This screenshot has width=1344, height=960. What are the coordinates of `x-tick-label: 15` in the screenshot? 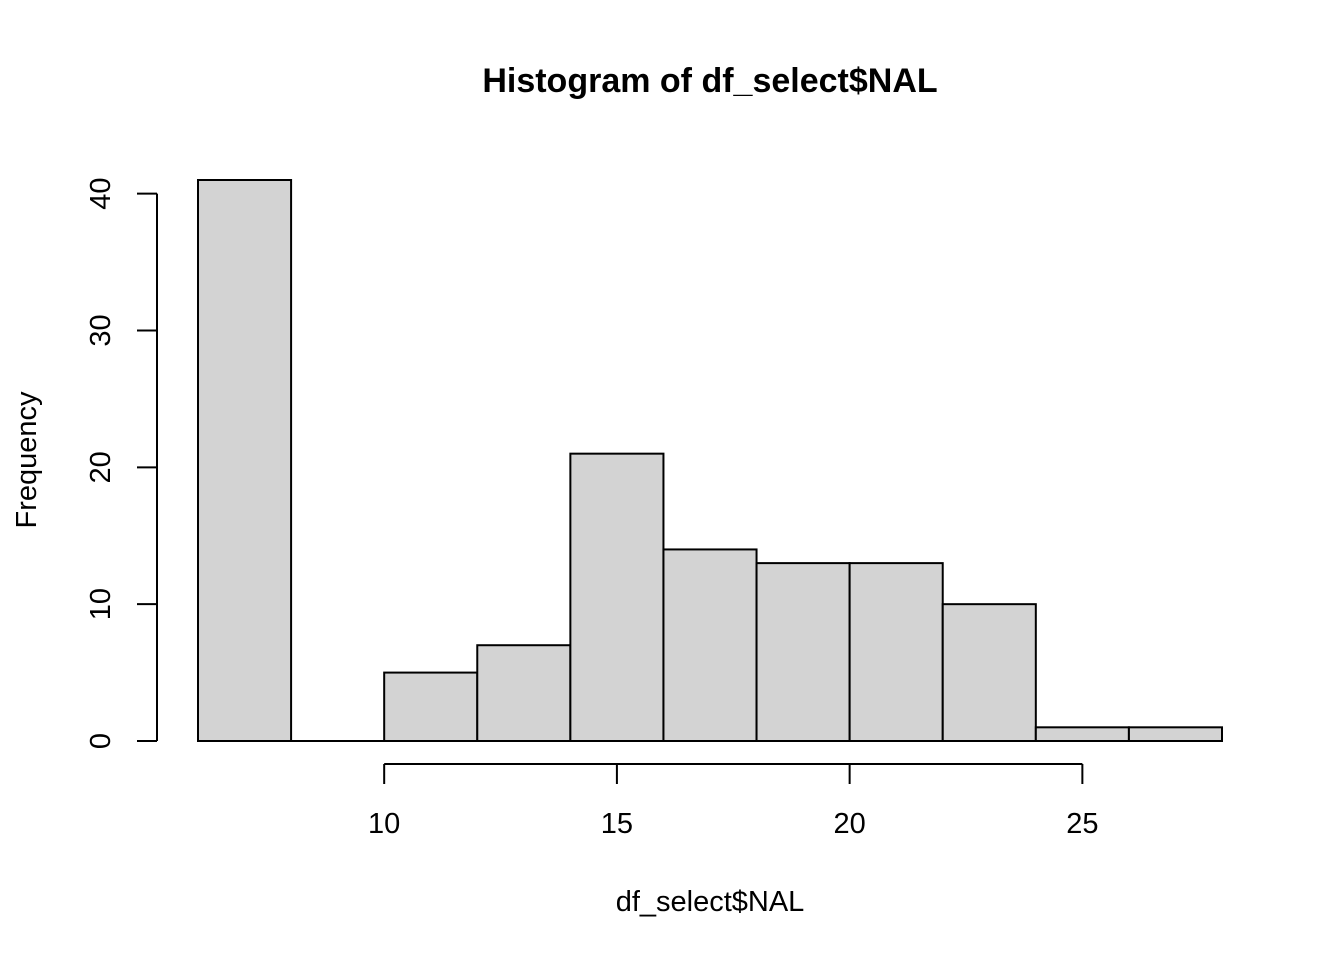 It's located at (617, 824).